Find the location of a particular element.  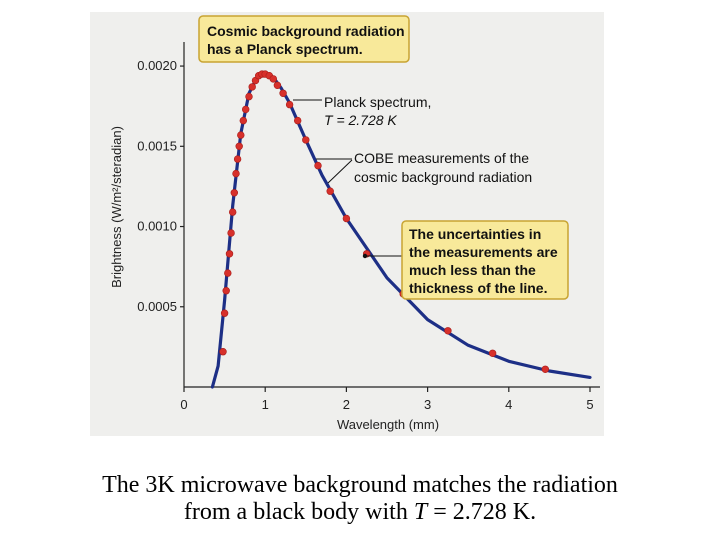

uncertainty-callout-box is located at coordinates (485, 260).